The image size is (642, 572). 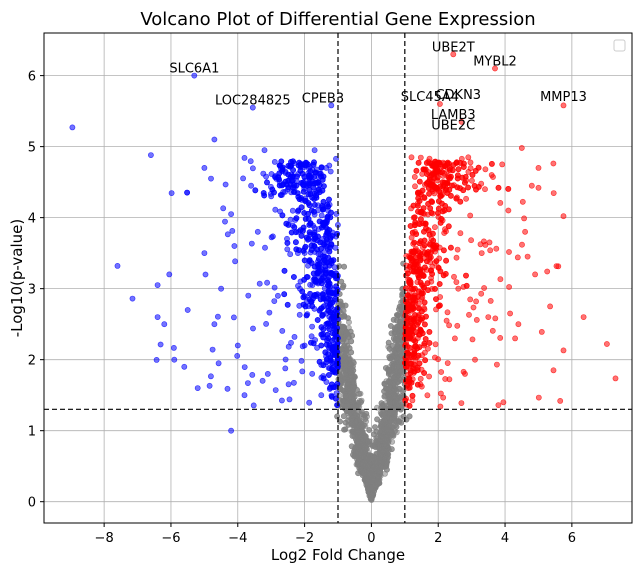 I want to click on y-tick-label: 0, so click(x=32, y=503).